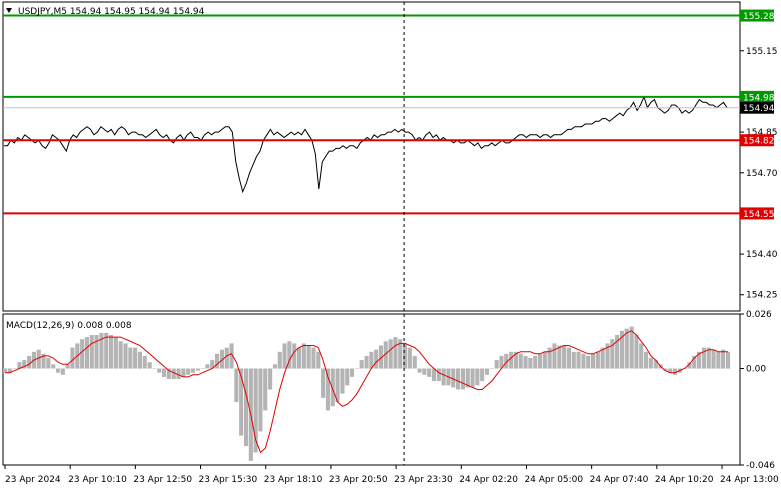 This screenshot has height=489, width=781. What do you see at coordinates (228, 480) in the screenshot?
I see `time-tick-label: 23 Apr 15:30` at bounding box center [228, 480].